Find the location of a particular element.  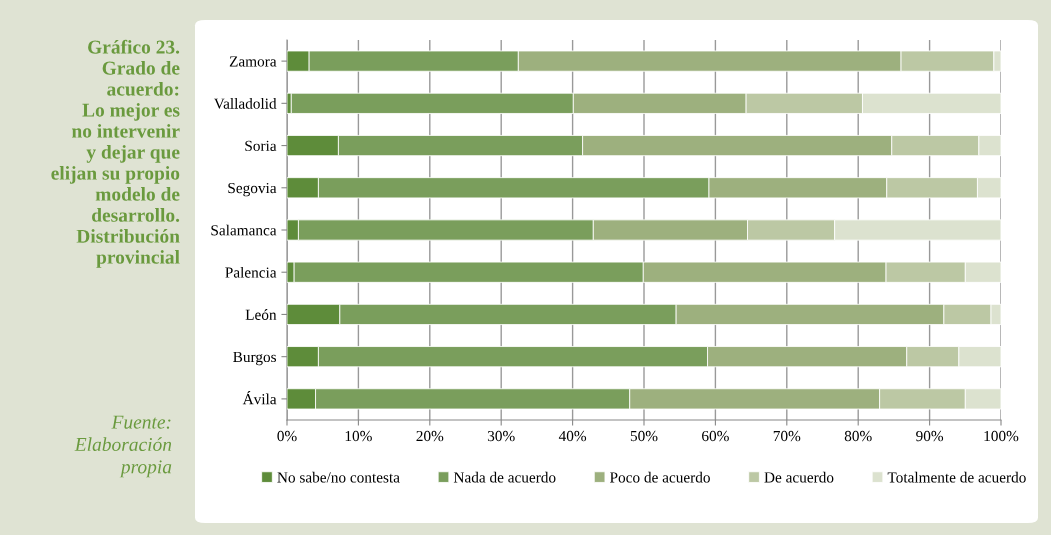

legend-label: No sabe/no contesta is located at coordinates (338, 477).